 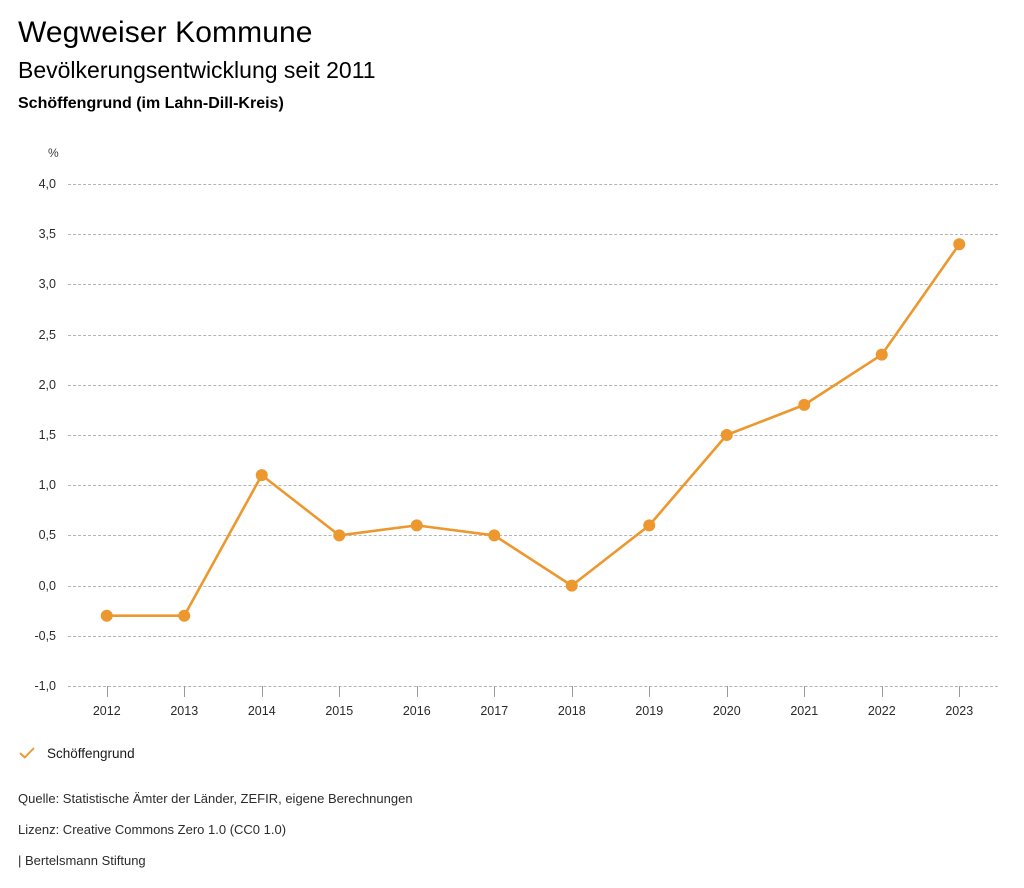 What do you see at coordinates (881, 711) in the screenshot?
I see `x-axis-tick-label: 2022` at bounding box center [881, 711].